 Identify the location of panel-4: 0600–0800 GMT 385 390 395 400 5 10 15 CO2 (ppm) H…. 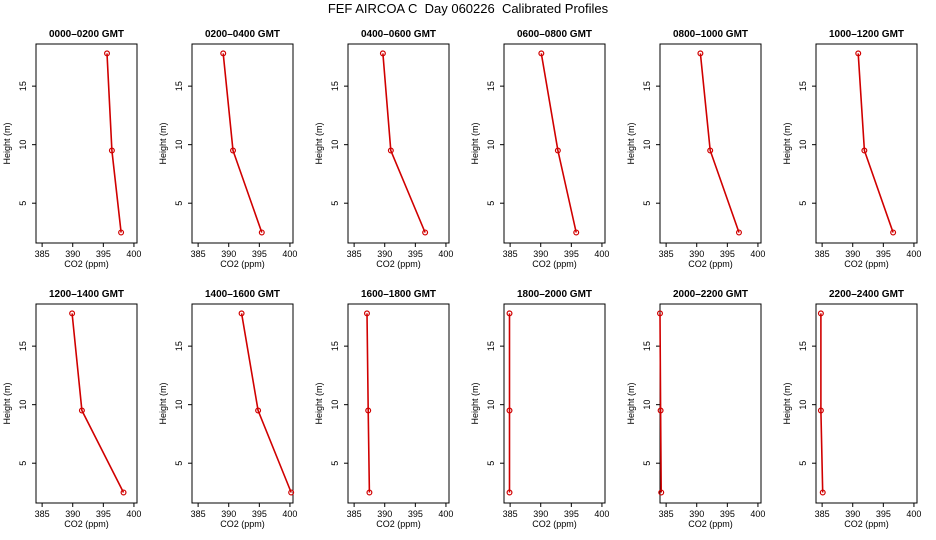
(539, 149).